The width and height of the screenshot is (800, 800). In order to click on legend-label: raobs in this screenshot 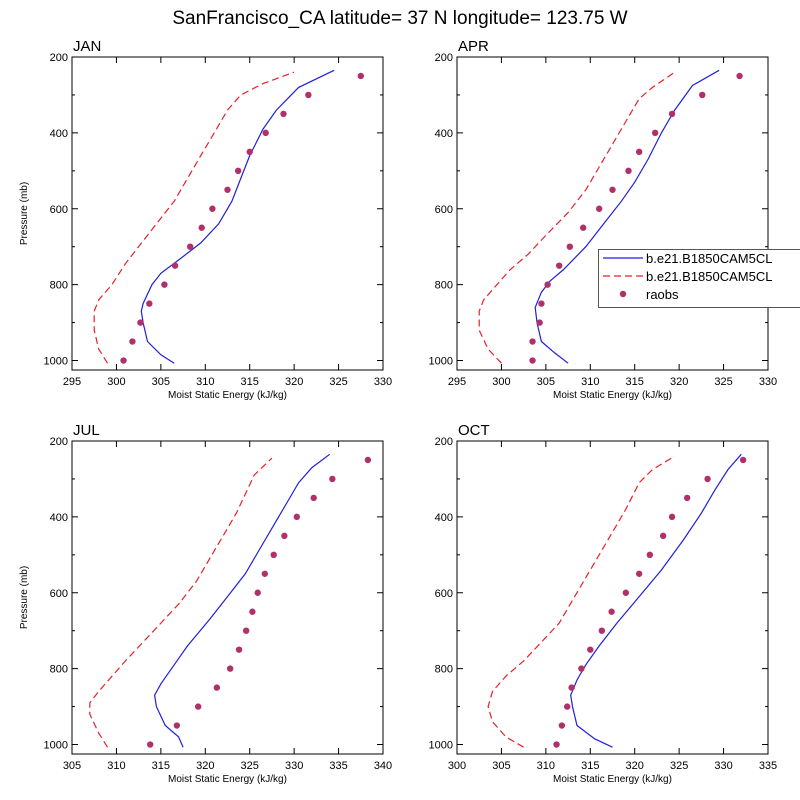, I will do `click(662, 294)`.